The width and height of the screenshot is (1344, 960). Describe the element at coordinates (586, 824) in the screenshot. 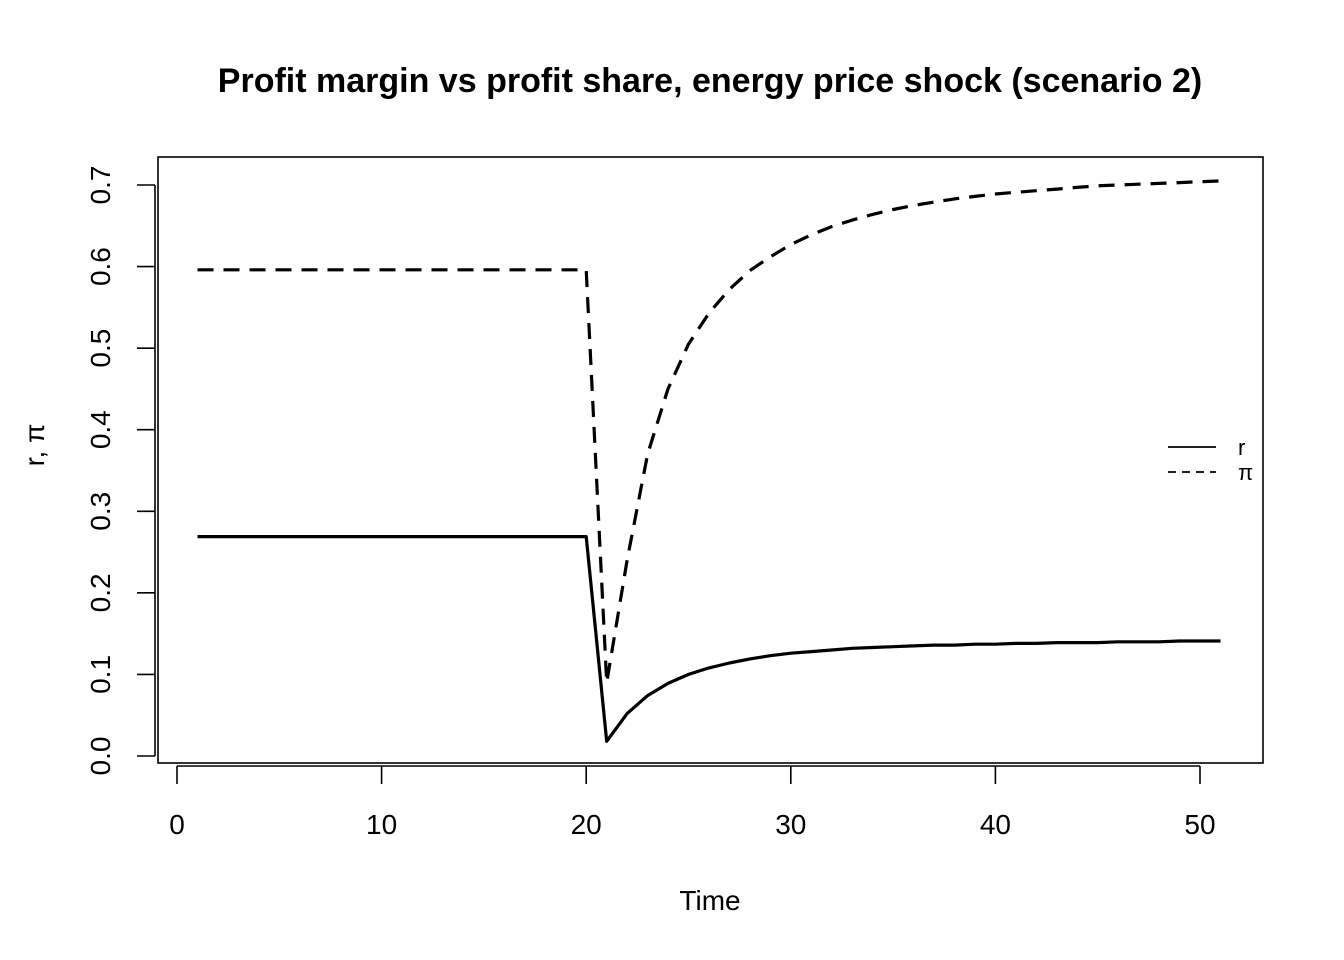

I see `x-tick-label: 20` at that location.